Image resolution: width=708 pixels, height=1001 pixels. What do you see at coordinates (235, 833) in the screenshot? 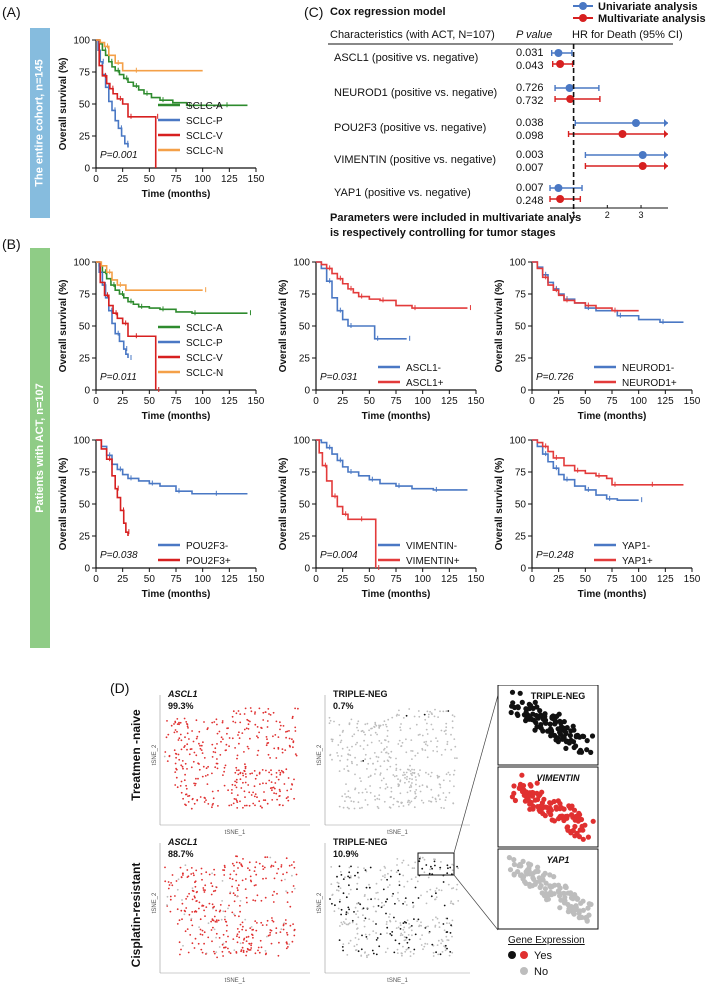
I see `tsne-x-label: tSNE_1` at bounding box center [235, 833].